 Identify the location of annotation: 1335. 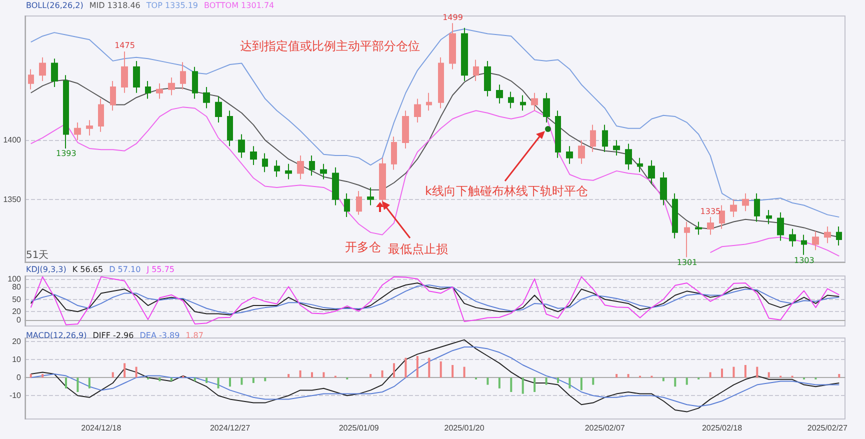
(710, 211).